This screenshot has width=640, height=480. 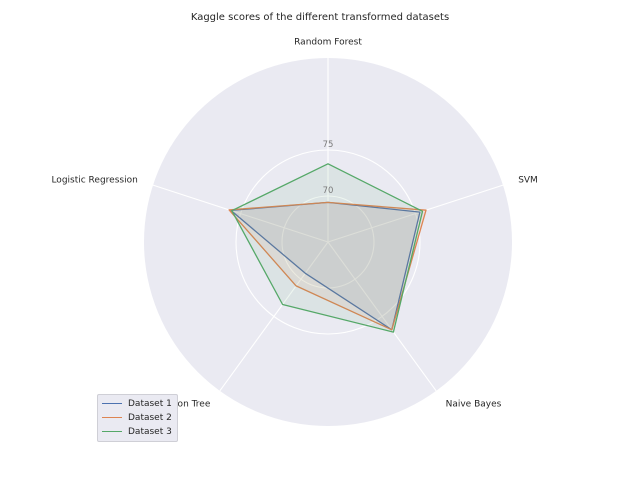 I want to click on legend-item-dataset-2: Dataset 2, so click(x=137, y=417).